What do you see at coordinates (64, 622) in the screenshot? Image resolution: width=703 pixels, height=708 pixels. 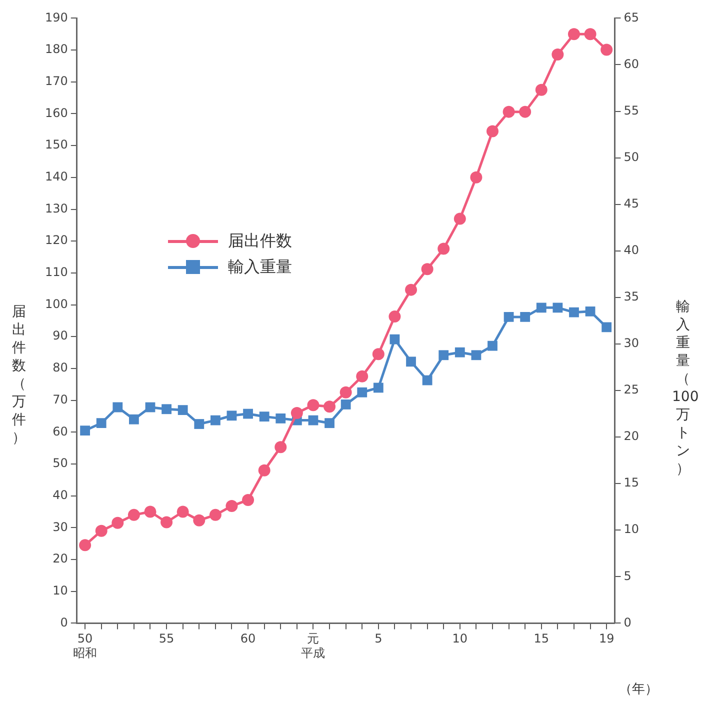 I see `y-tick-label: 0` at bounding box center [64, 622].